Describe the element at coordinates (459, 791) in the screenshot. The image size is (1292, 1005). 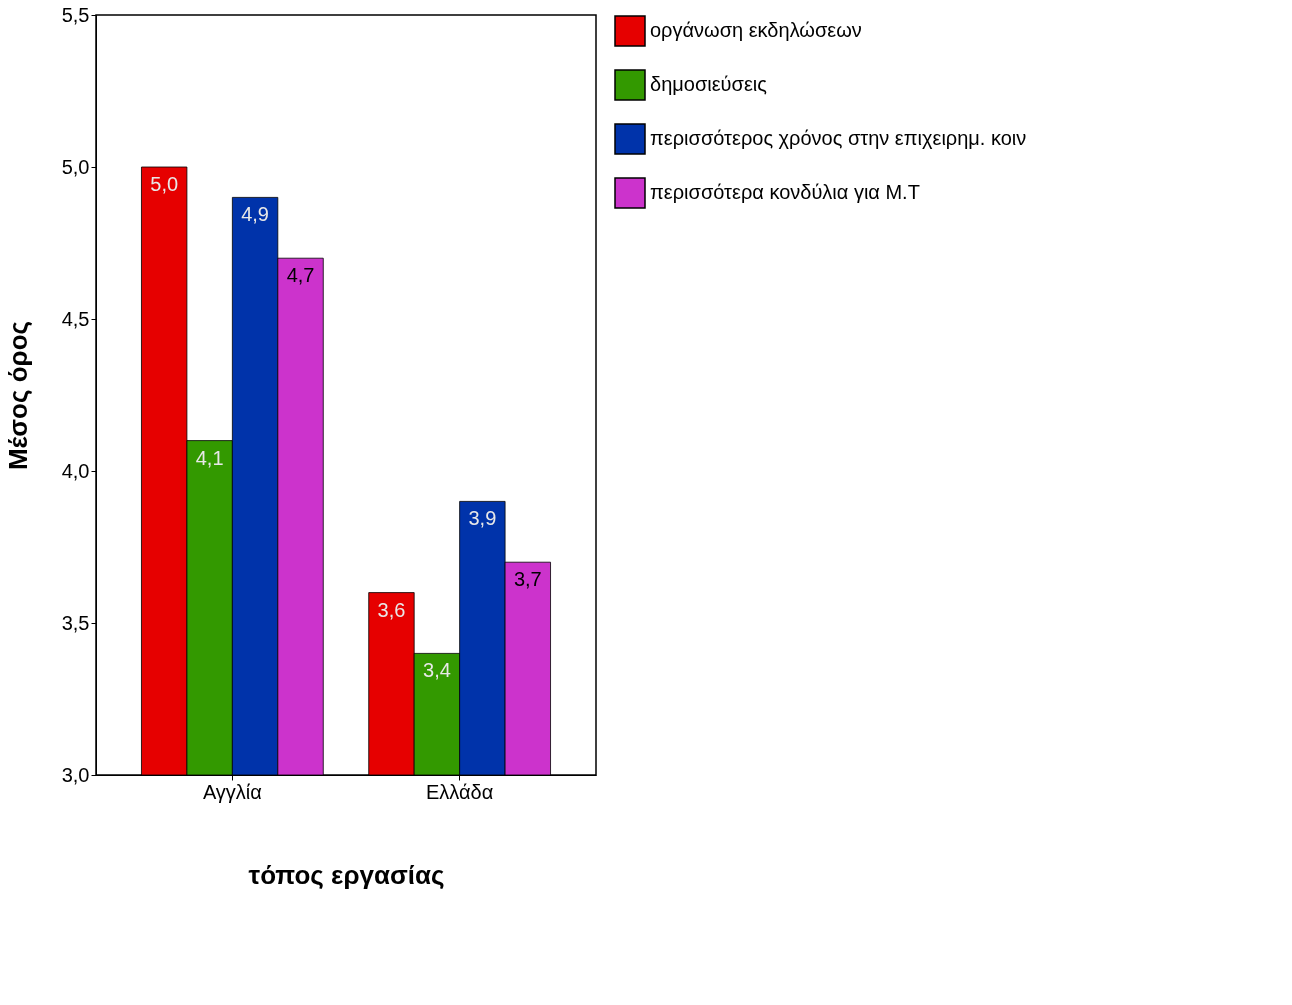
I see `x-tick-label: Ελλάδα` at that location.